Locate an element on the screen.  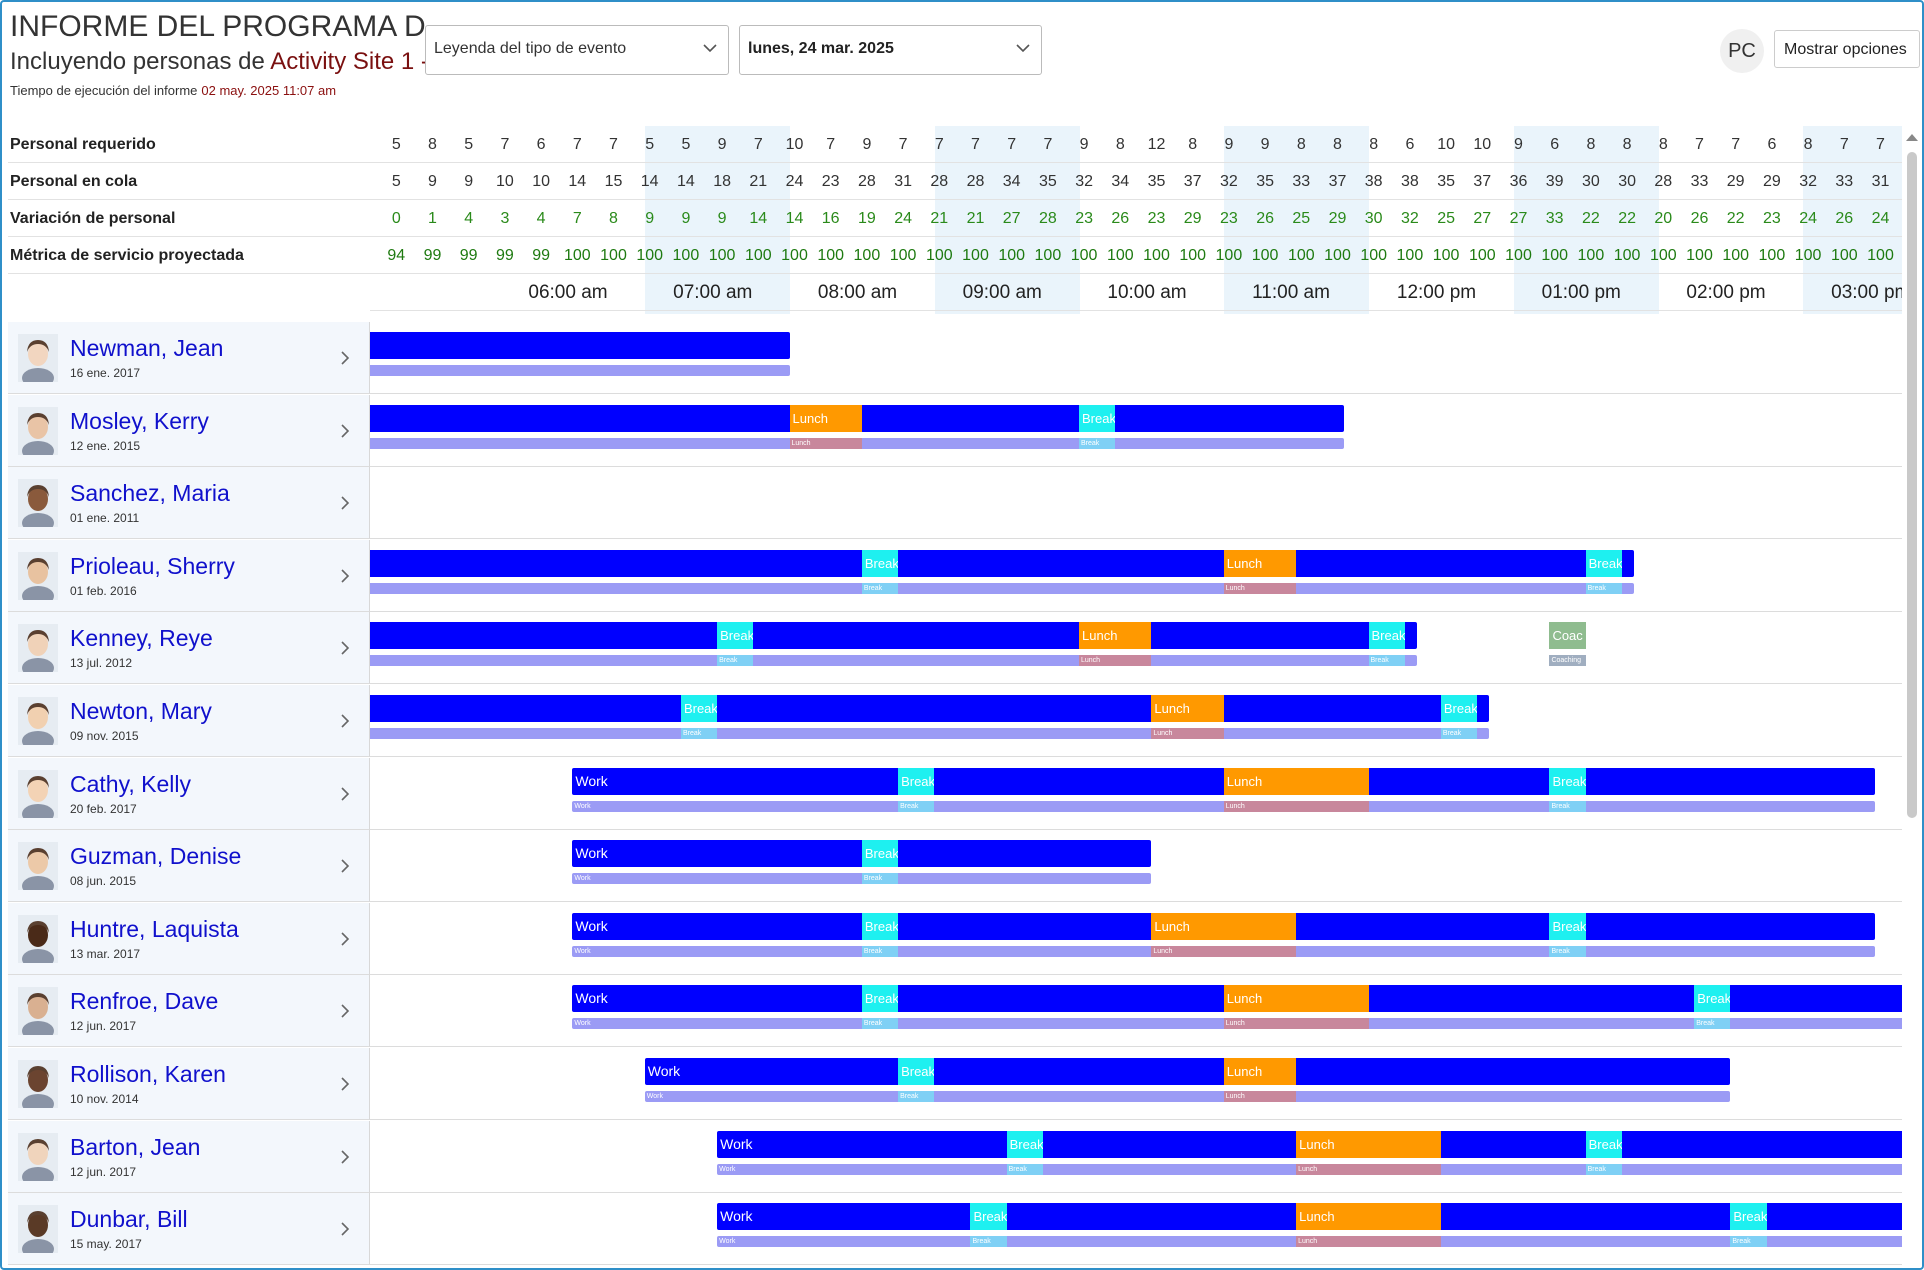
person-name: Newman, Jean is located at coordinates (147, 348).